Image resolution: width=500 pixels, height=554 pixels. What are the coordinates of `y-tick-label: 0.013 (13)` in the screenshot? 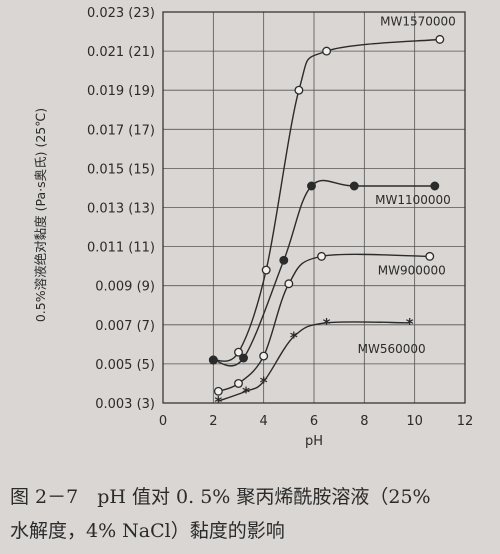 It's located at (121, 209).